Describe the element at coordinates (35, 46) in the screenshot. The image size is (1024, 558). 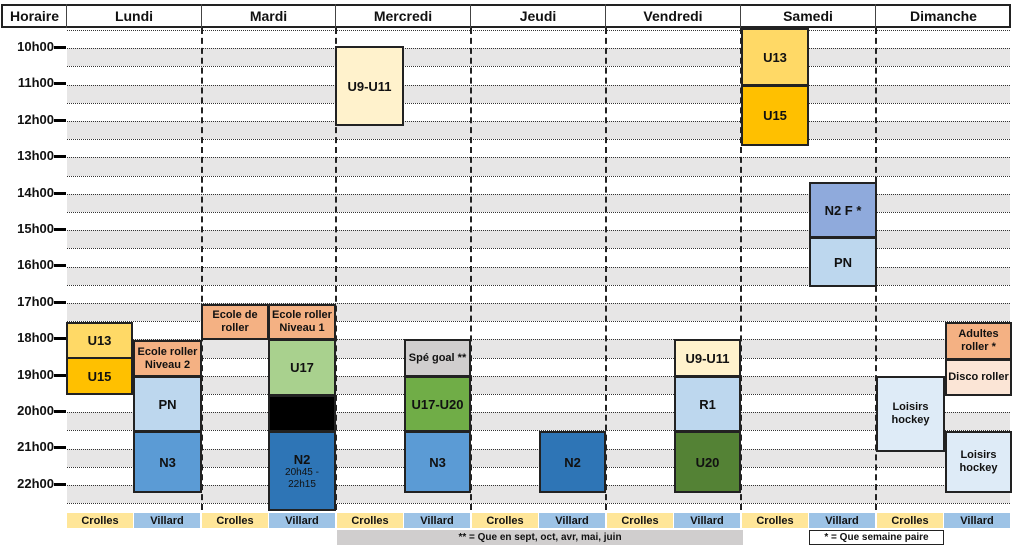
I see `time-label: 10h00` at that location.